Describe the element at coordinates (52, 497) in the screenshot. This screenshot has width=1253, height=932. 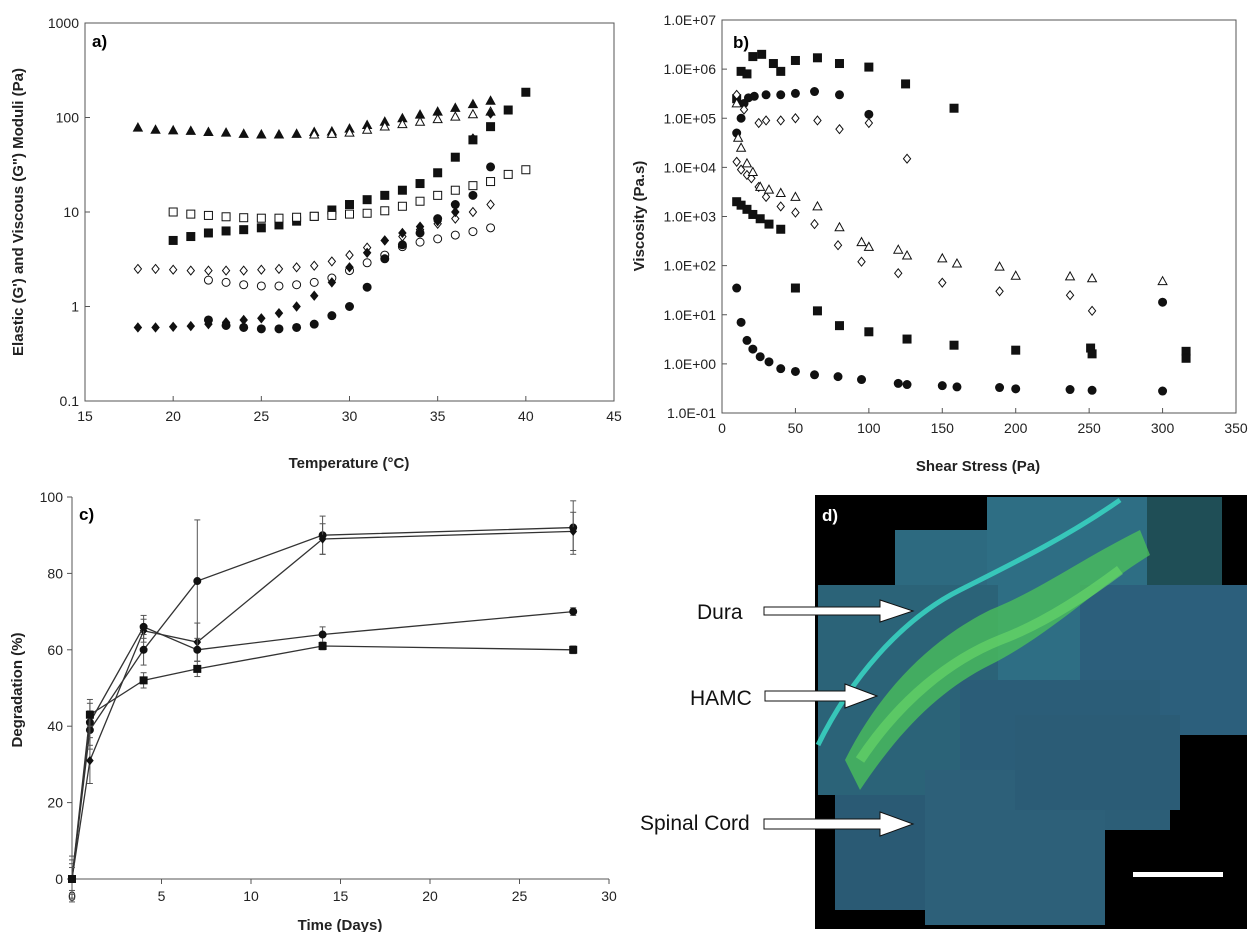
I see `y-tick-label: 100` at that location.